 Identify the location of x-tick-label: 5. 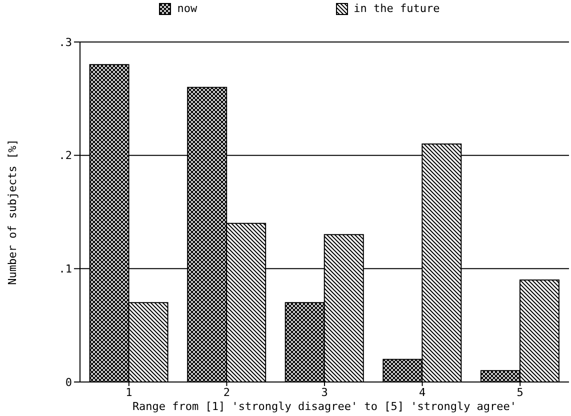
(520, 392).